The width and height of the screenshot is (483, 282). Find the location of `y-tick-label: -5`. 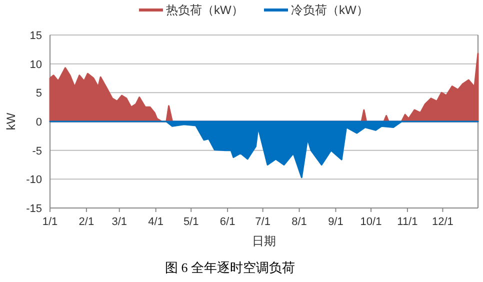

y-tick-label: -5 is located at coordinates (37, 151).